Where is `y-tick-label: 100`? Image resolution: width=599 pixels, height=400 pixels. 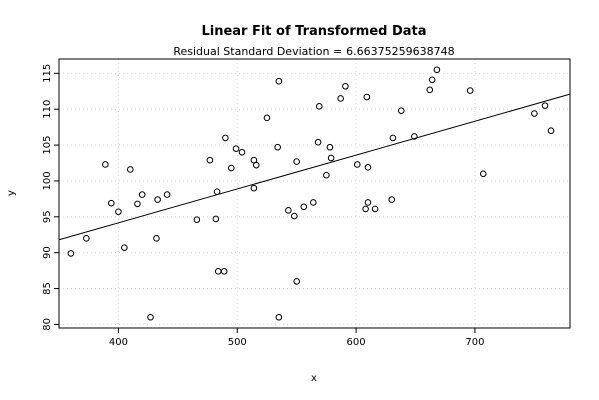 y-tick-label: 100 is located at coordinates (47, 180).